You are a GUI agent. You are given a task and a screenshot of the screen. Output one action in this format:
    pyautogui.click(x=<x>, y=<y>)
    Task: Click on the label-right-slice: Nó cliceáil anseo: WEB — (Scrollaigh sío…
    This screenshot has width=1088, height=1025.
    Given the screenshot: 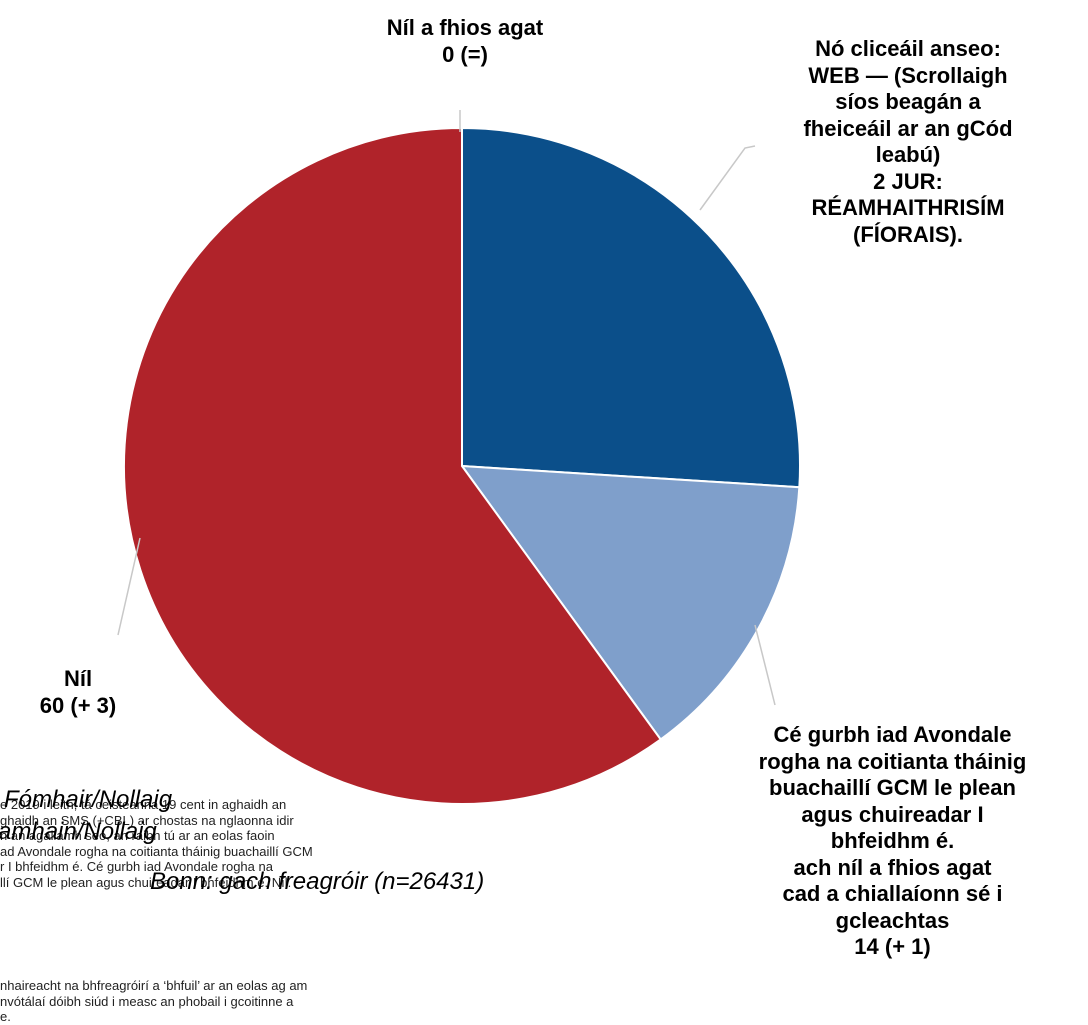 What is the action you would take?
    pyautogui.click(x=908, y=141)
    